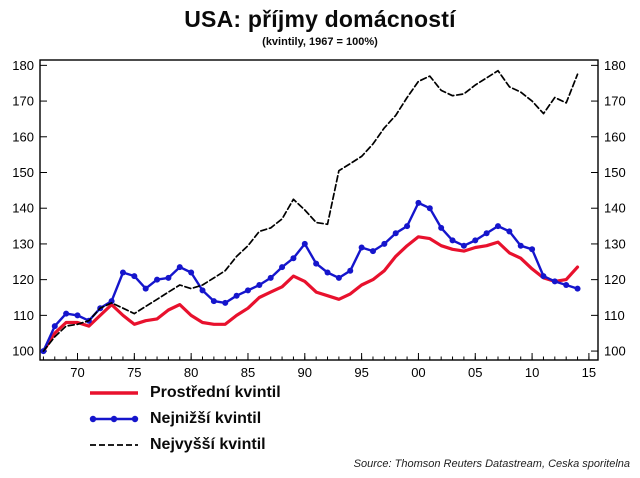  I want to click on y-tick-label-left: 180, so click(23, 65).